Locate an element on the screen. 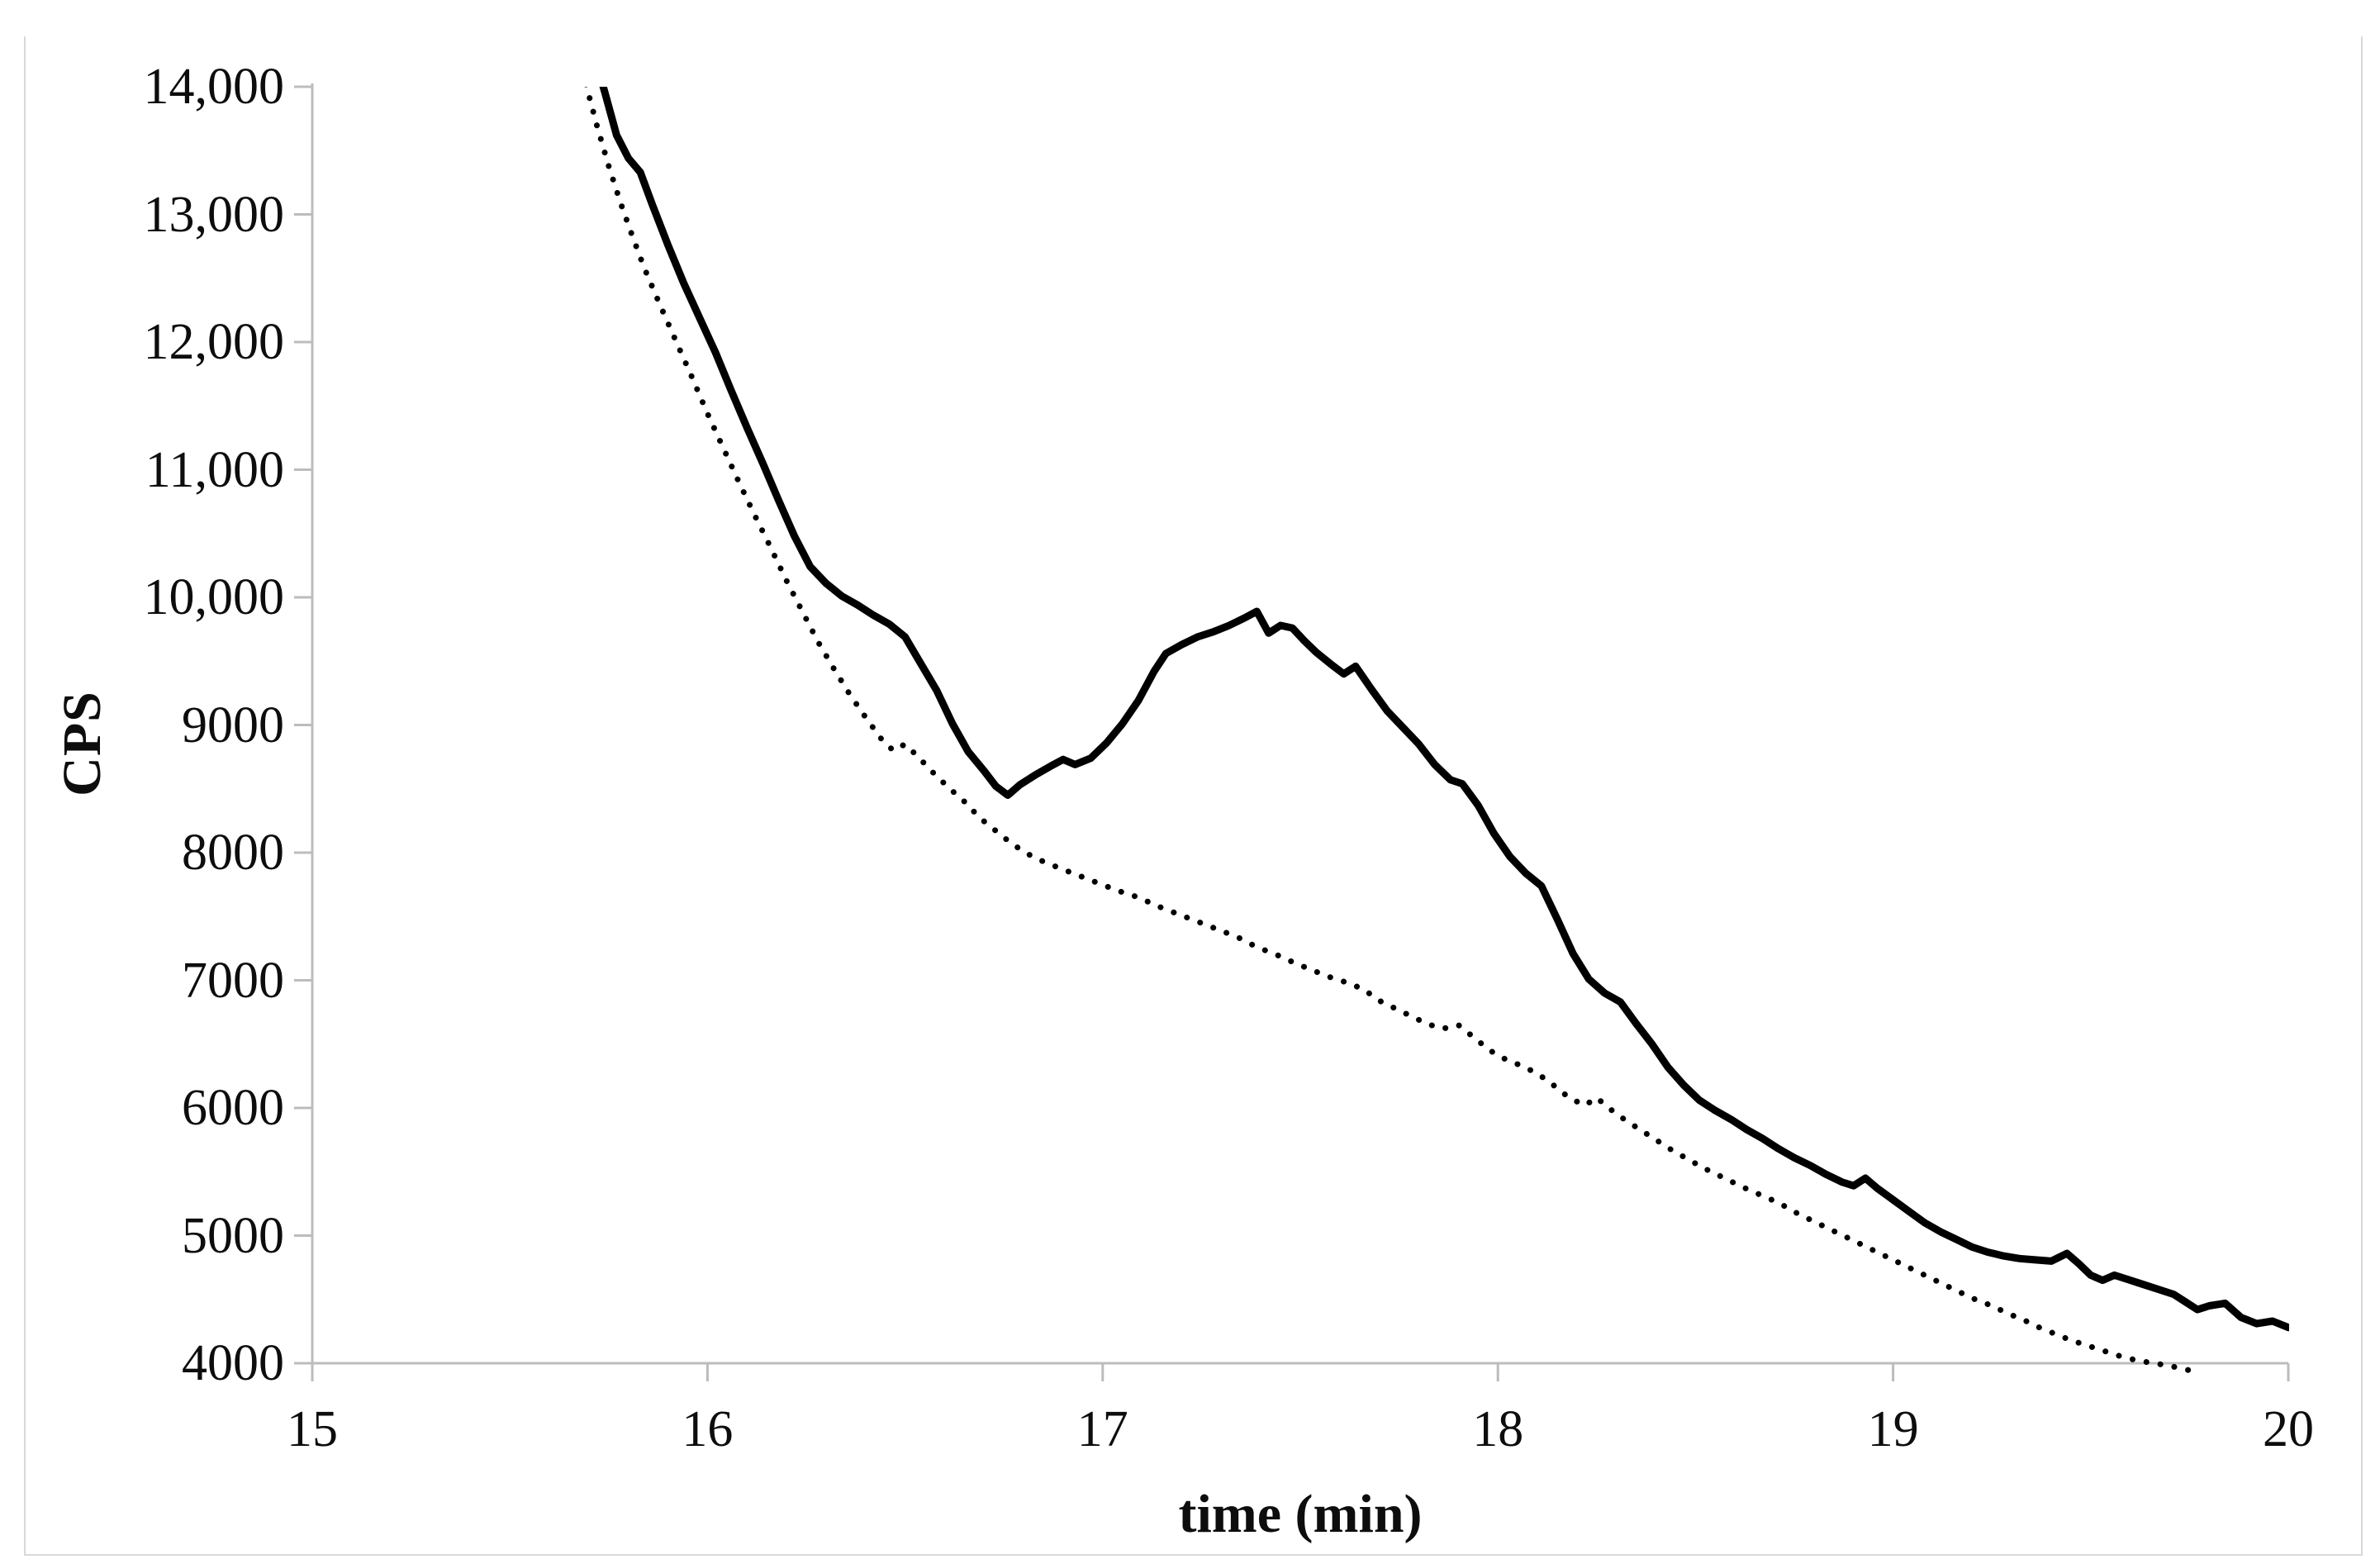  x-tick-label: 20 is located at coordinates (2288, 1429).